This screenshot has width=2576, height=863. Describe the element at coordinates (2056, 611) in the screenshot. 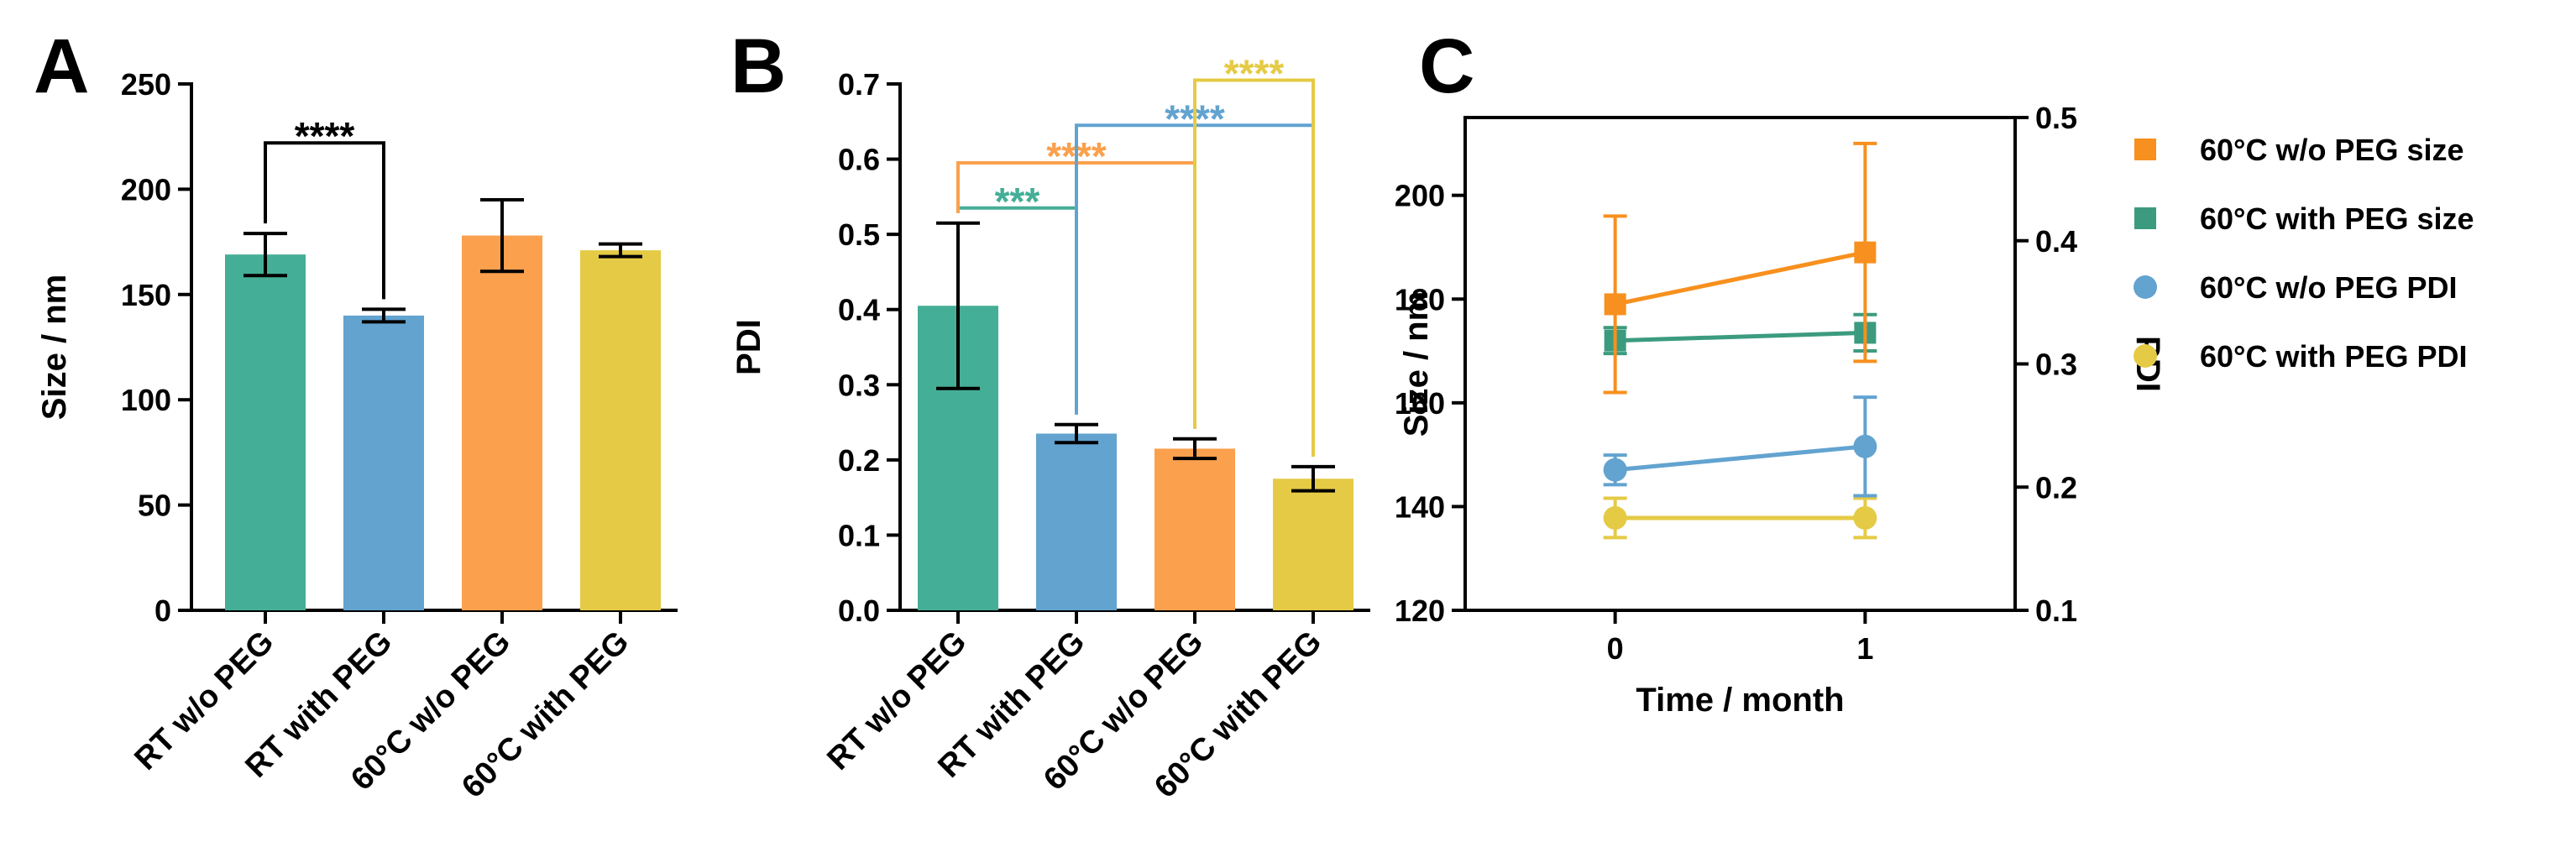

I see `y2-tick-label: 0.1` at that location.